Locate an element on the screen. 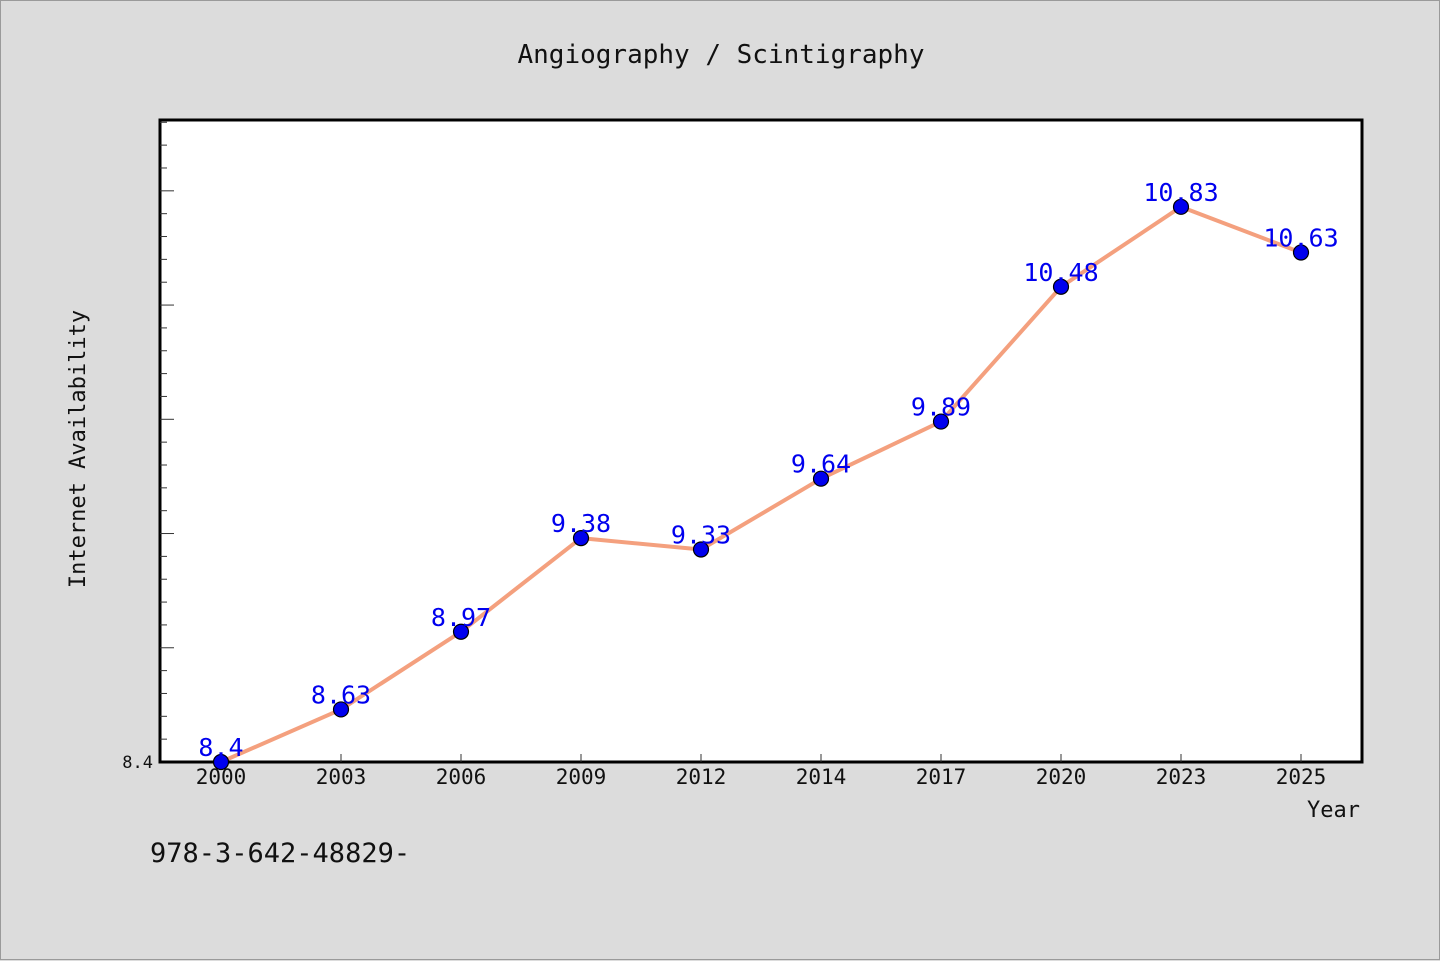 The width and height of the screenshot is (1440, 961). y-tick-label: 8.4 is located at coordinates (137, 763).